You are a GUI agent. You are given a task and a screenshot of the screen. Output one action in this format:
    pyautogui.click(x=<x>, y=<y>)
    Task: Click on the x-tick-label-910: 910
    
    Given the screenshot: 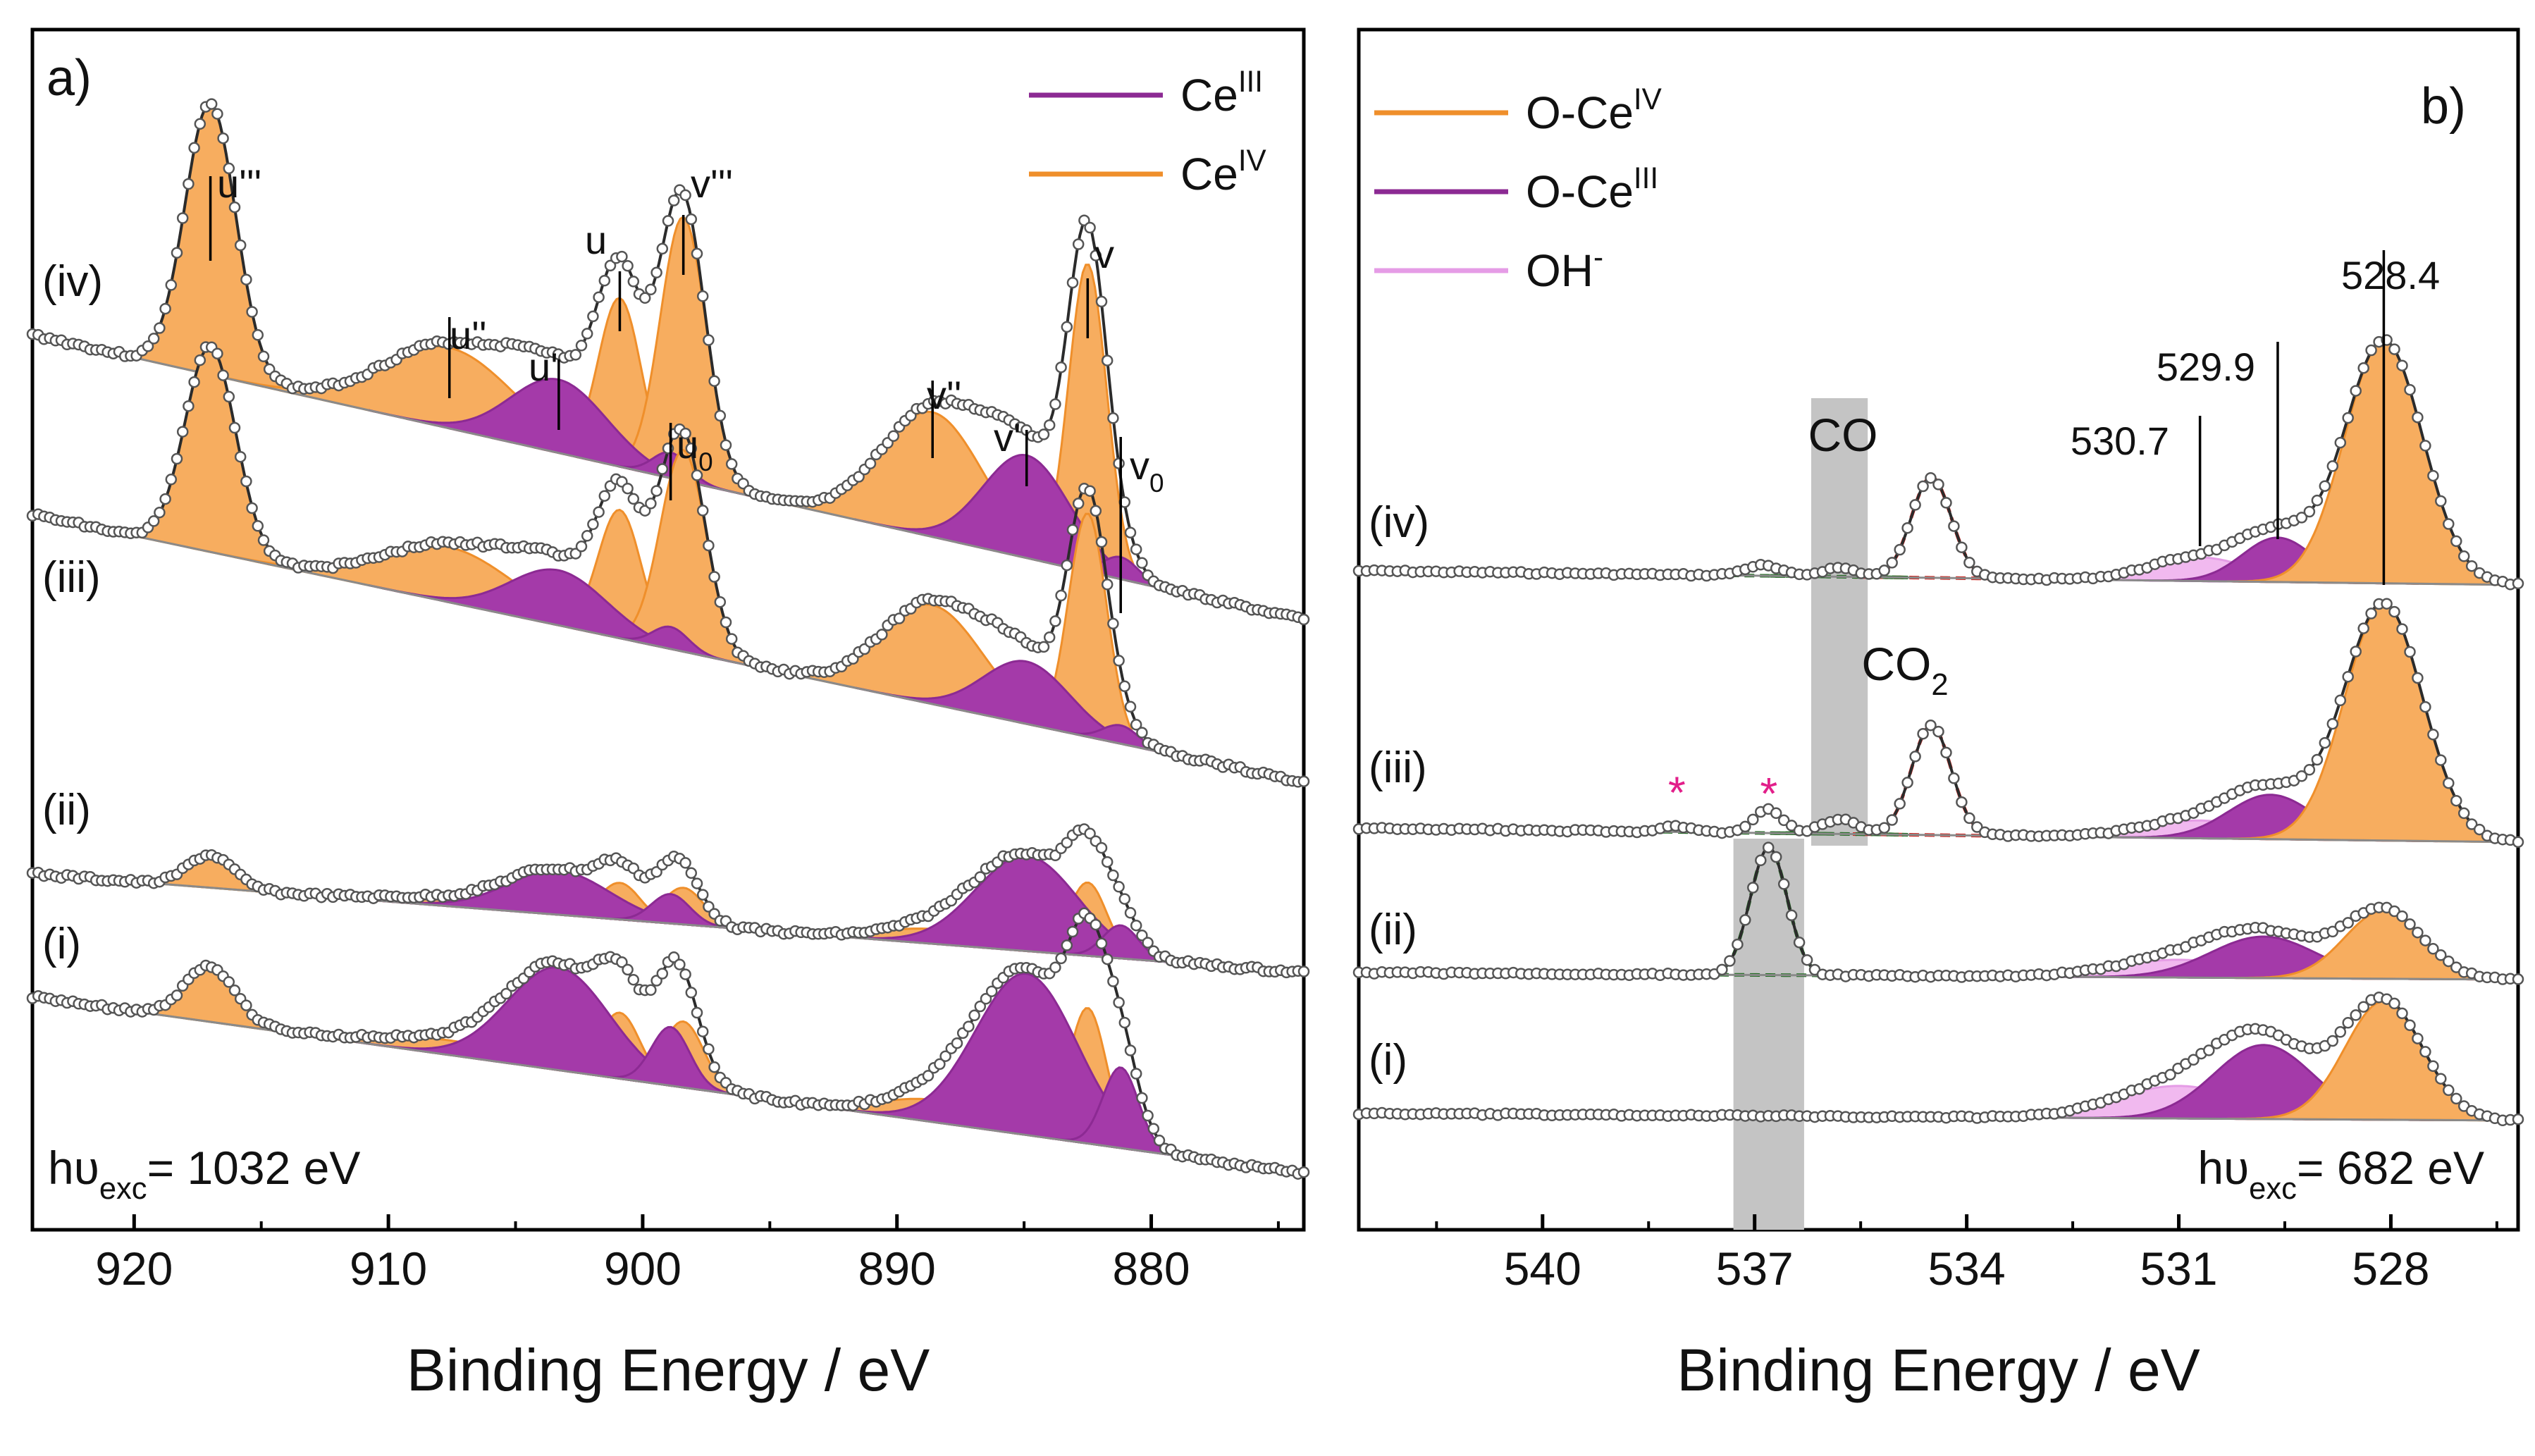 What is the action you would take?
    pyautogui.click(x=389, y=1268)
    